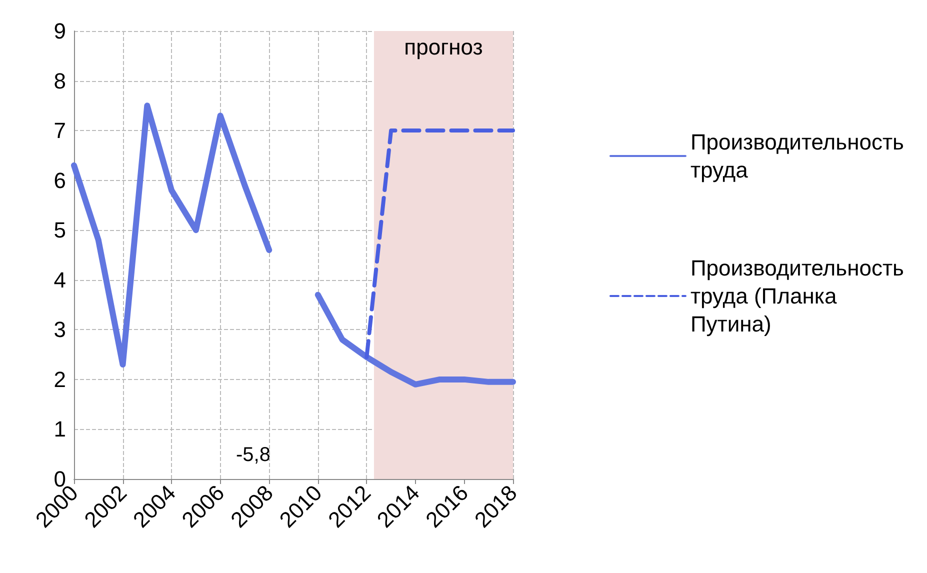  Describe the element at coordinates (60, 329) in the screenshot. I see `y-tick-label: 3` at that location.